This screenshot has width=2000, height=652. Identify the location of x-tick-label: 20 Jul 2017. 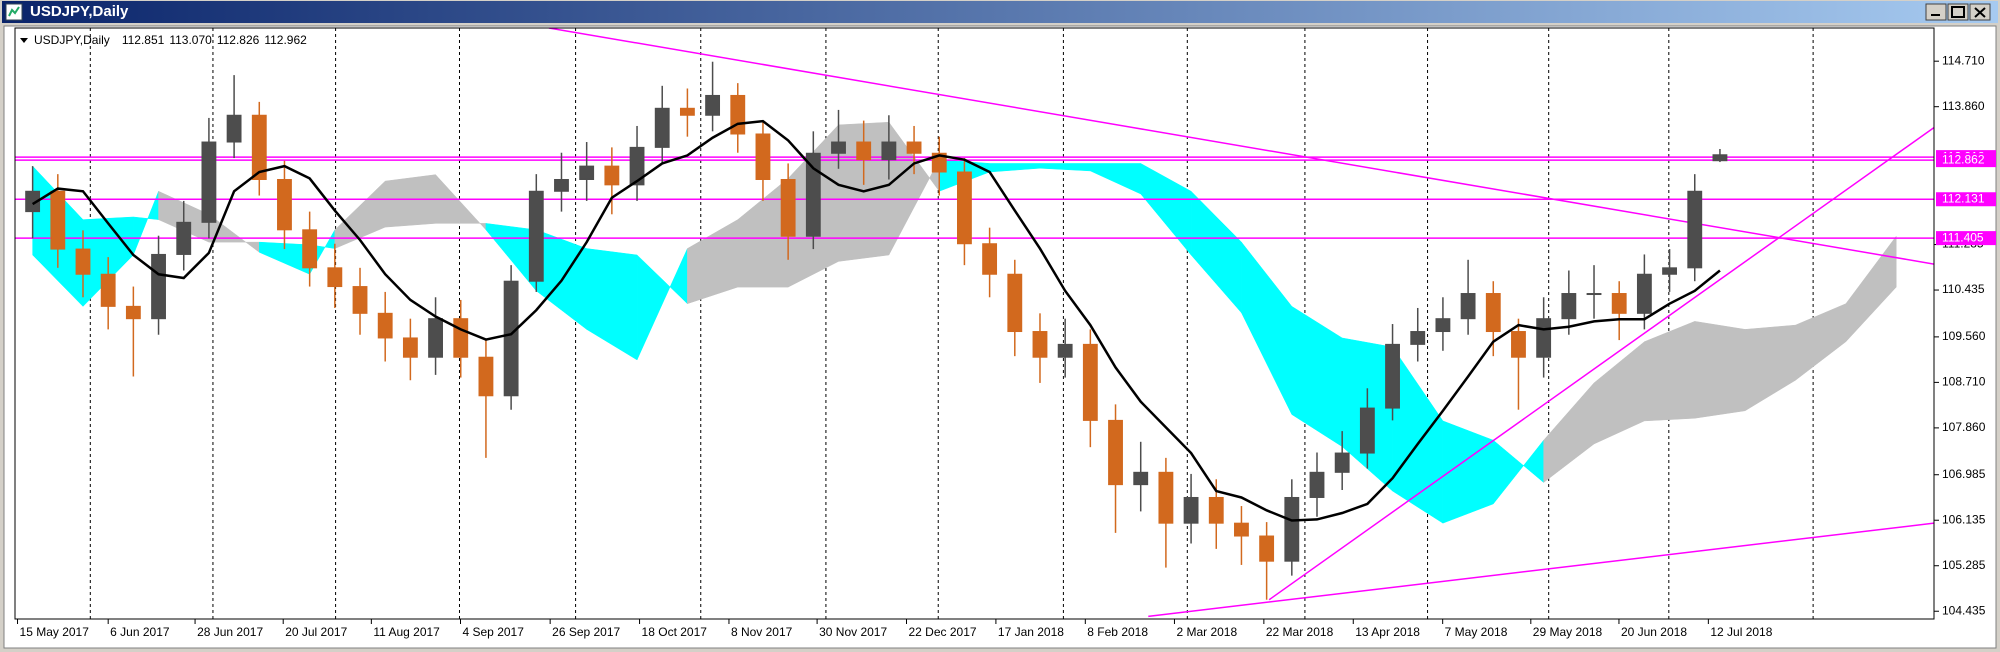
(316, 632).